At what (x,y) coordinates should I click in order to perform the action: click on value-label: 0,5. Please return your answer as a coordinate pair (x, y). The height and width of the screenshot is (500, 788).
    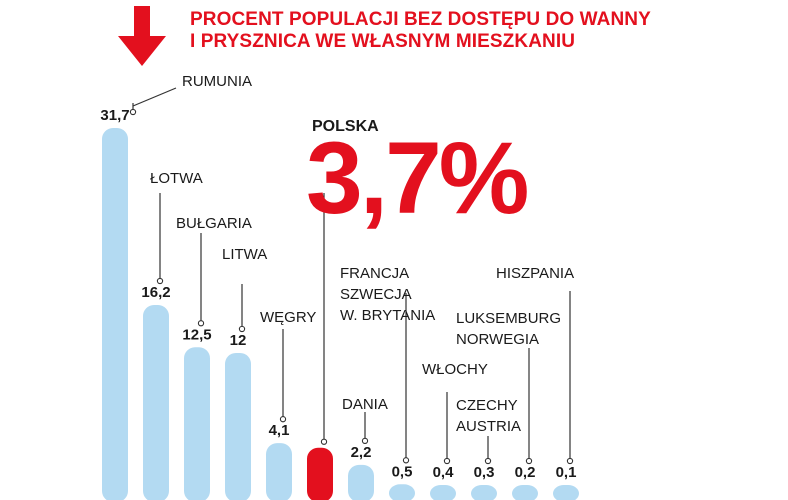
    Looking at the image, I should click on (402, 471).